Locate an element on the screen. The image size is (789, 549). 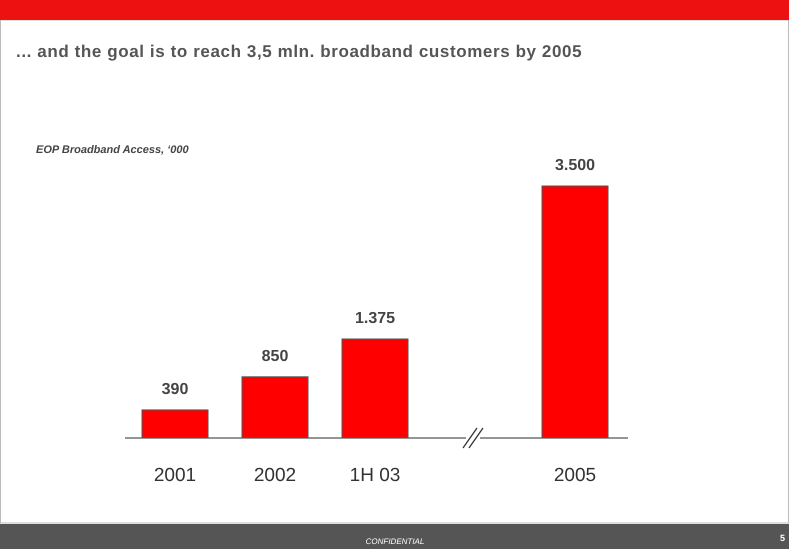
chart-subtitle: EOP Broadband Access, ‘000 is located at coordinates (113, 150).